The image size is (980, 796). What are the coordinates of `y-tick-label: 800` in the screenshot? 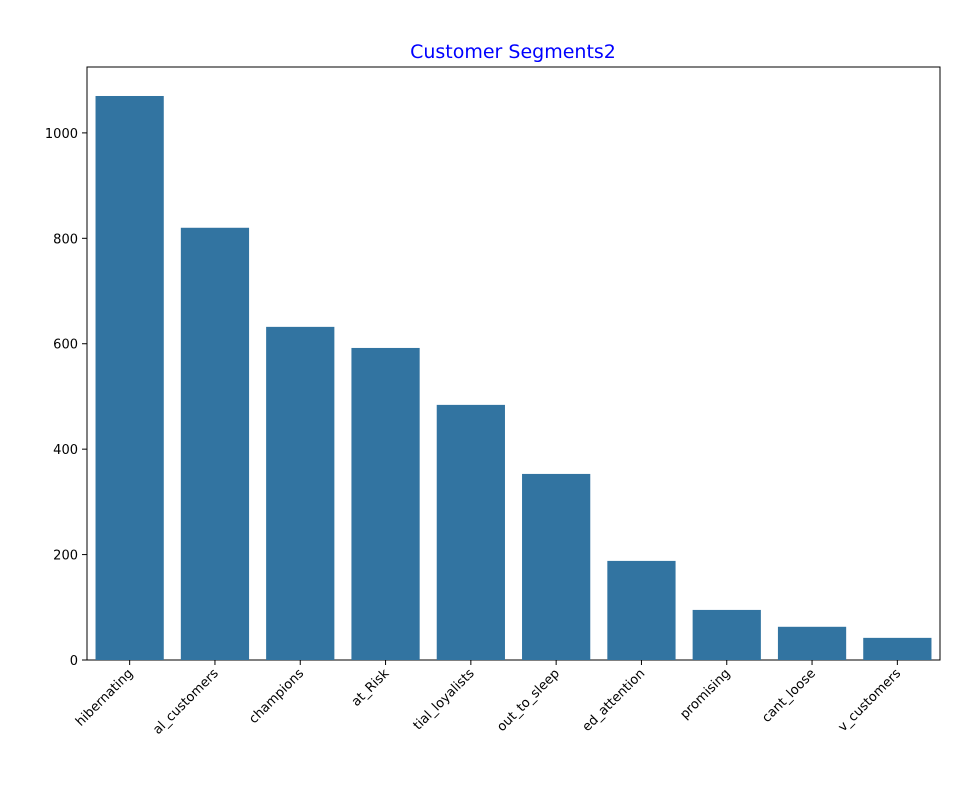 It's located at (65, 239).